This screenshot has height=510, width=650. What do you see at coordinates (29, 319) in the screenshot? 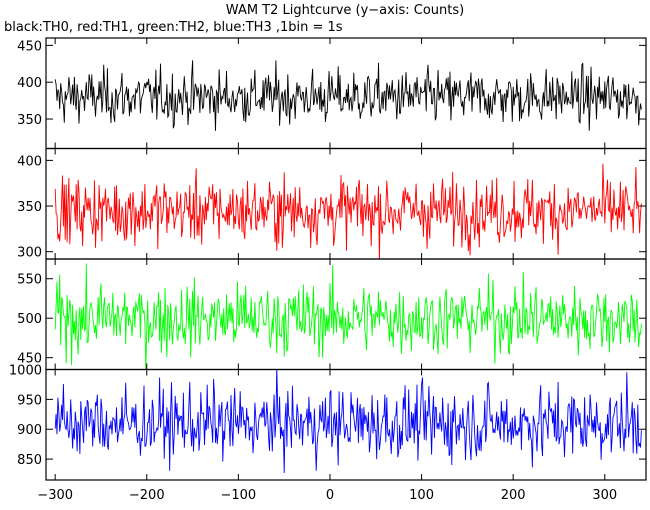
I see `y-tick-label: 500` at bounding box center [29, 319].